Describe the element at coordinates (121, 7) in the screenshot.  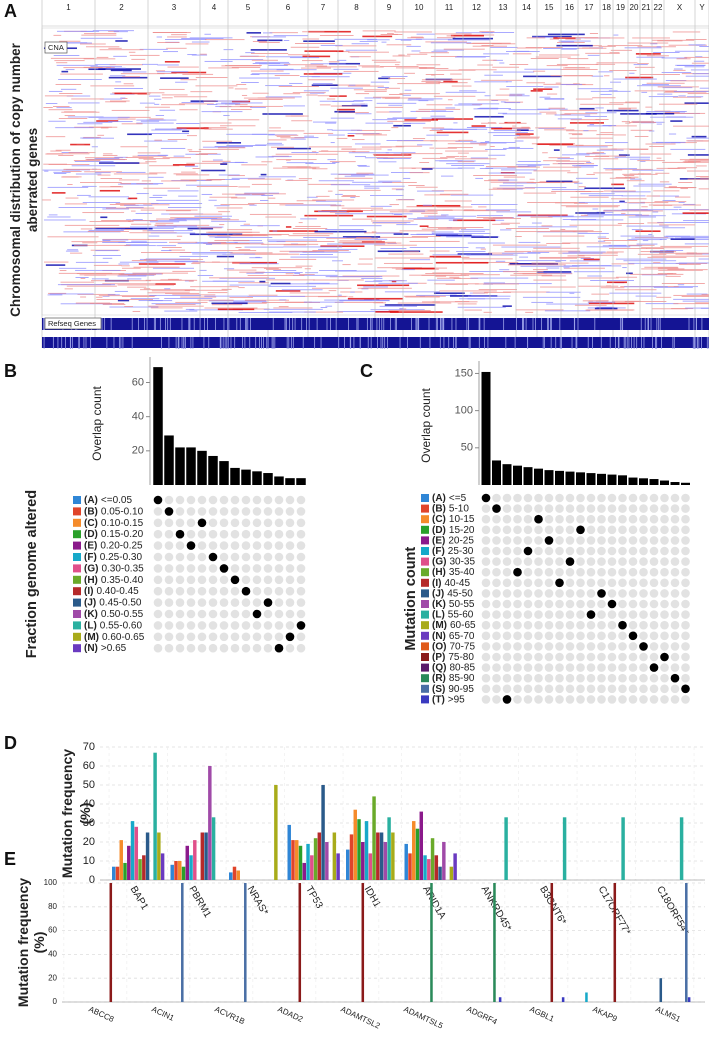
I see `chromosome-label: 2` at that location.